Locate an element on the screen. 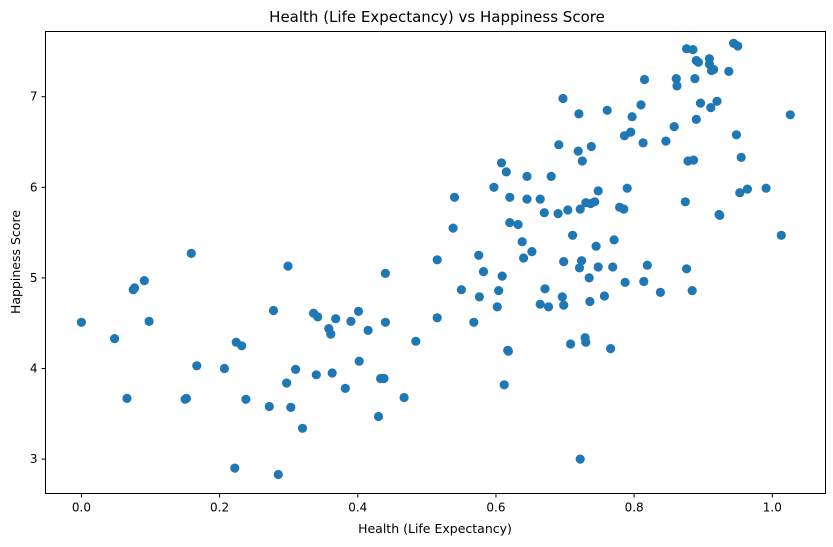  x-tick-label: 0.6 is located at coordinates (495, 508).